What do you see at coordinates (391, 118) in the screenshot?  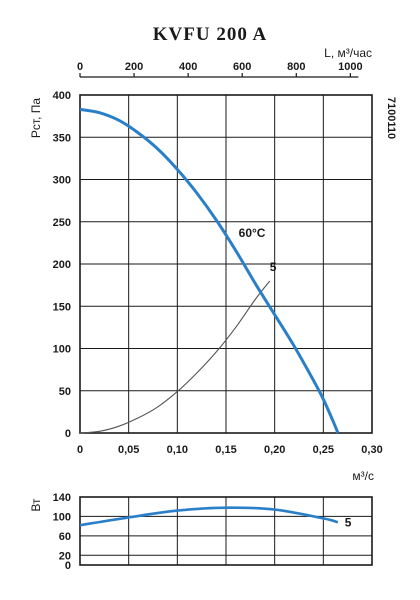 I see `side-code: 7100110` at bounding box center [391, 118].